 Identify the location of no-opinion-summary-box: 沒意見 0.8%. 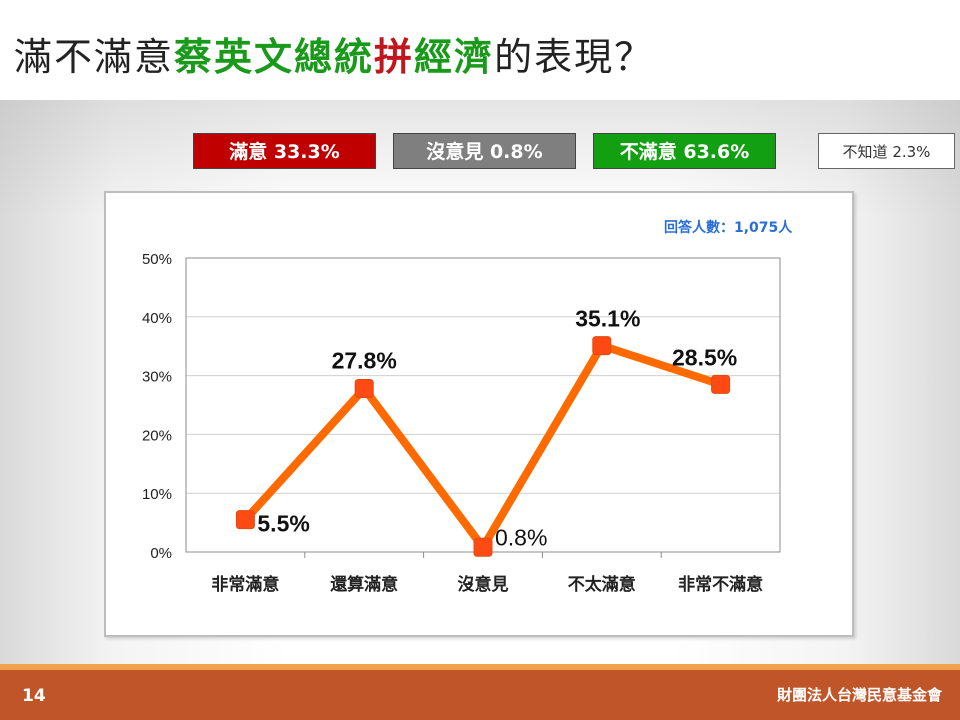
(484, 151).